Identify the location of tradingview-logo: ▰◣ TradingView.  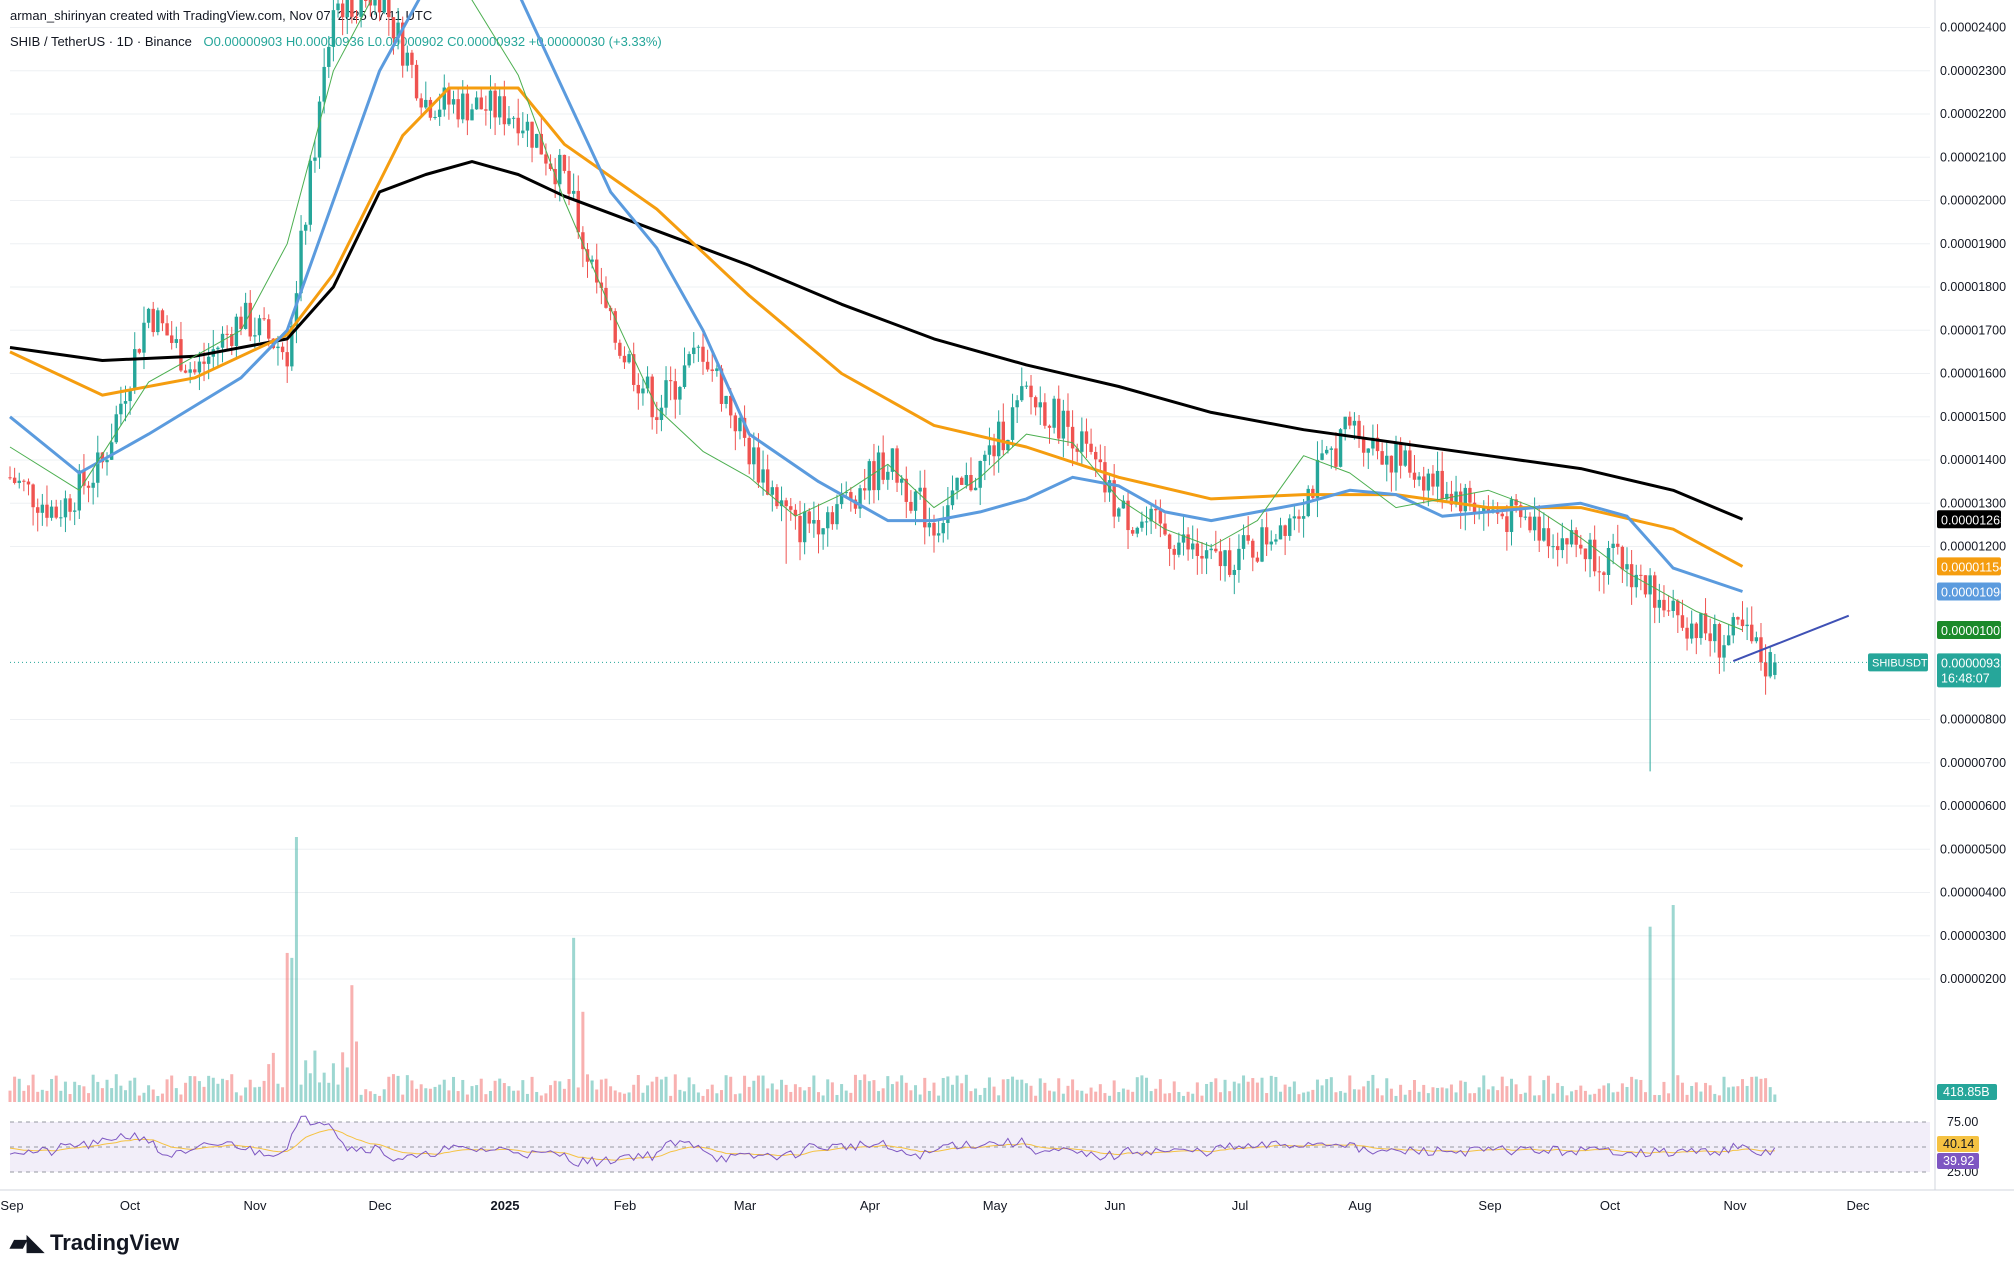
(94, 1243).